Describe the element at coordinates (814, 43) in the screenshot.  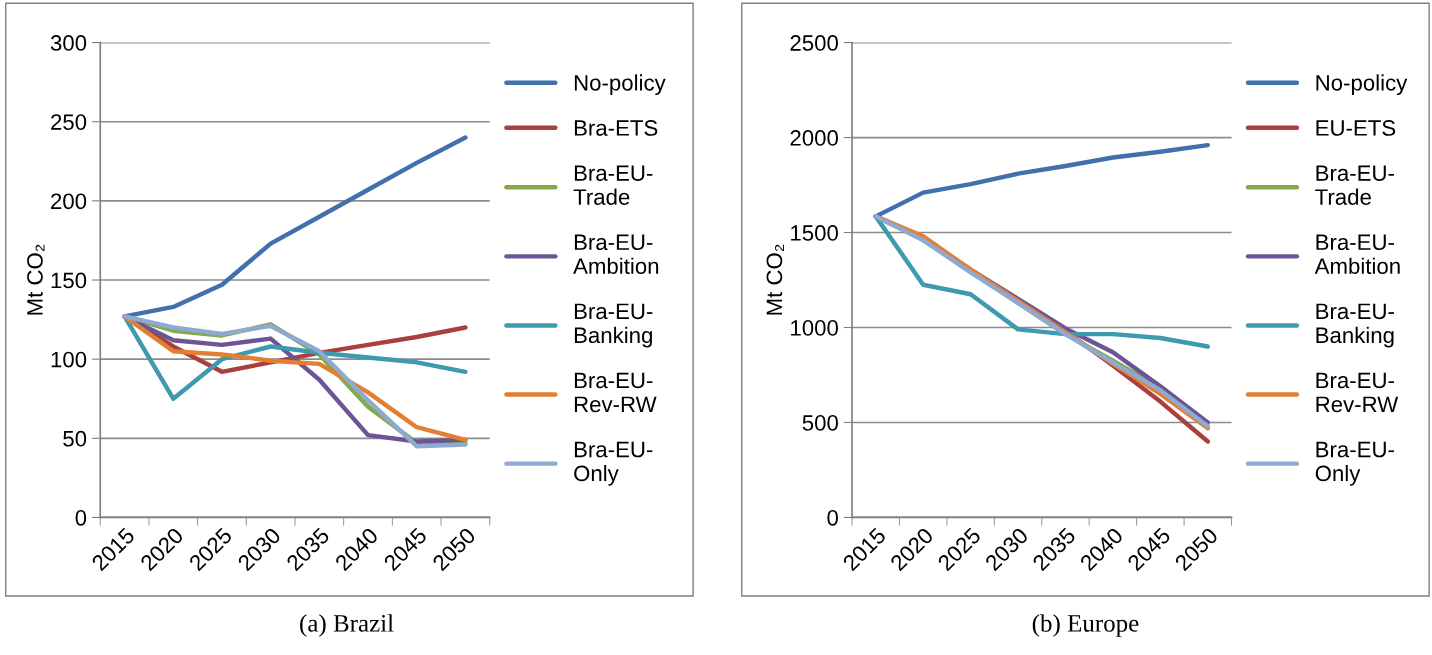
I see `y-tick-label: 2500` at that location.